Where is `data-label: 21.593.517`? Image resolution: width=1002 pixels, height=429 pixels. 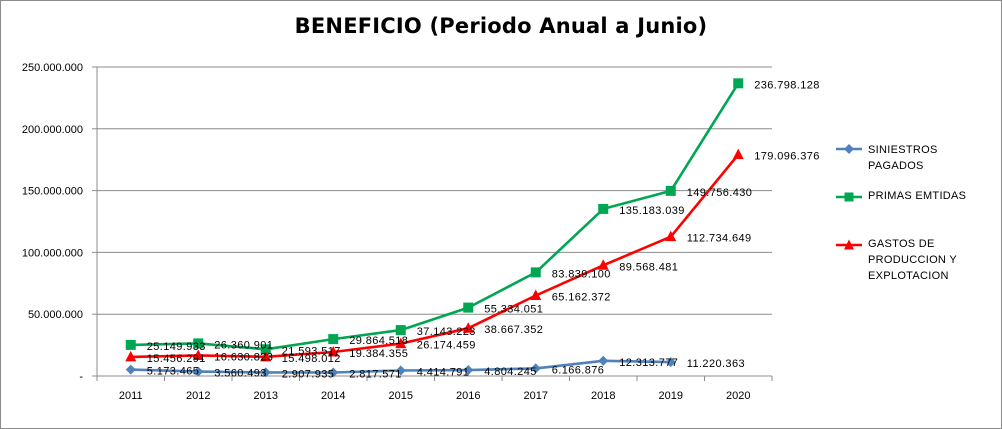 data-label: 21.593.517 is located at coordinates (311, 351).